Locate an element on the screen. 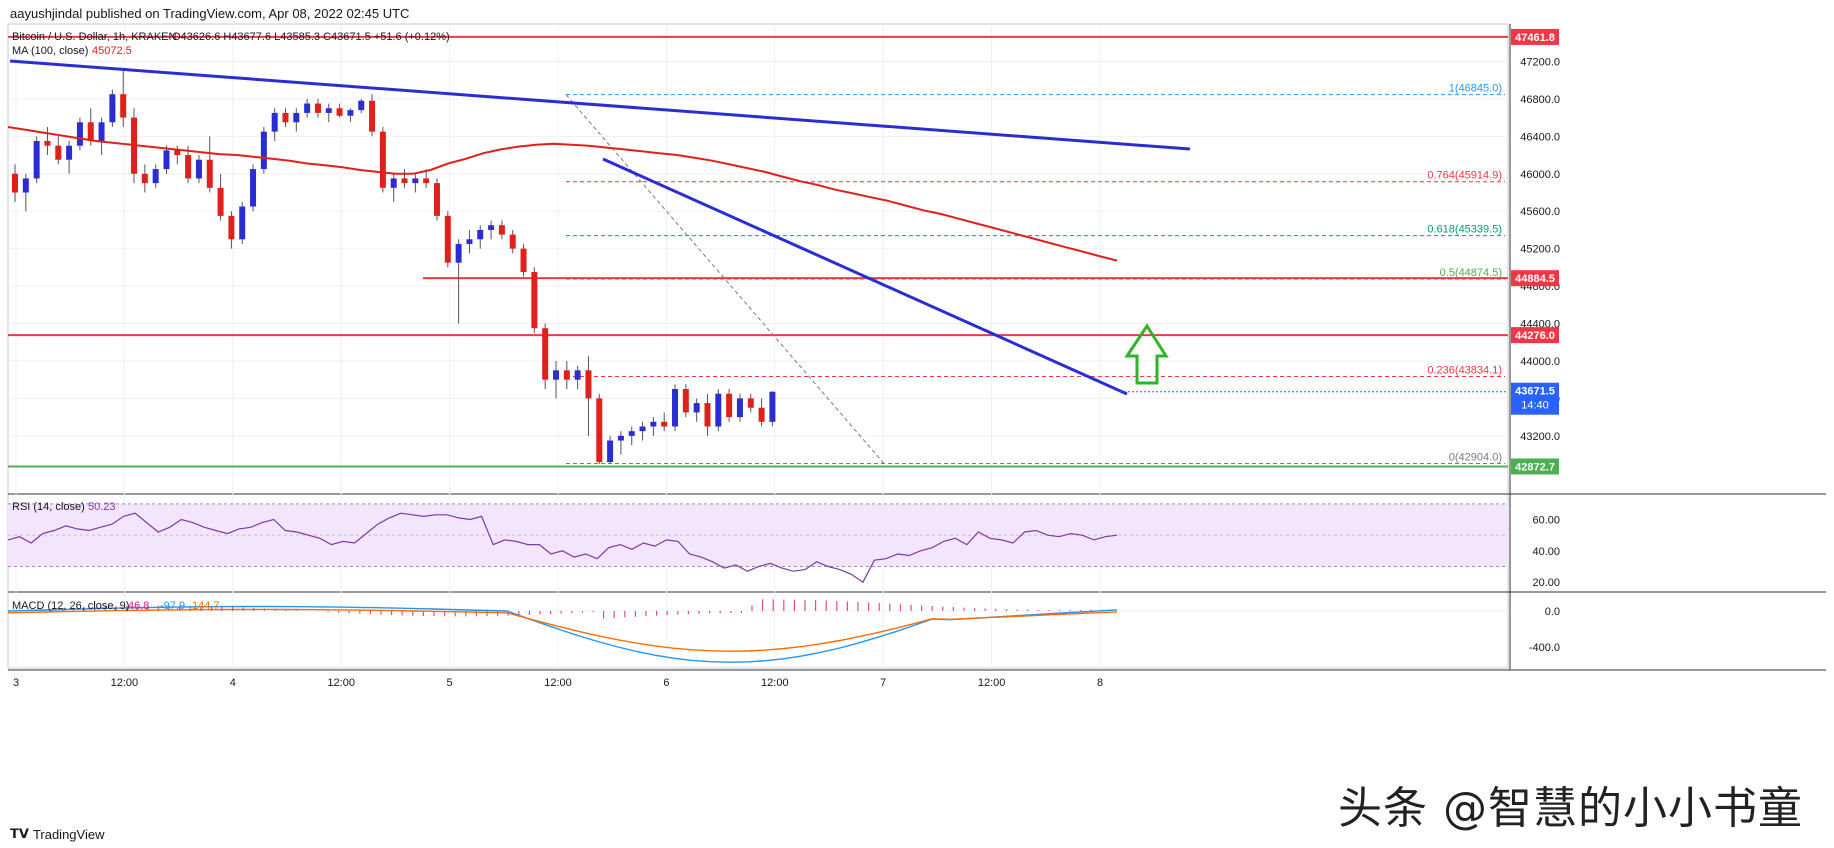 Image resolution: width=1834 pixels, height=848 pixels. price-tick-label: 47200.0 is located at coordinates (1540, 62).